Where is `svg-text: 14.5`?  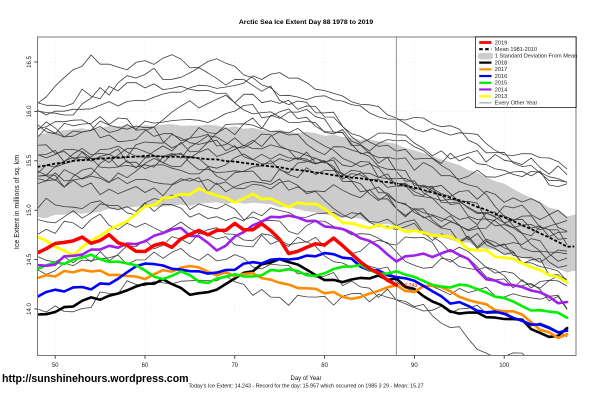
svg-text: 14.5 is located at coordinates (30, 259).